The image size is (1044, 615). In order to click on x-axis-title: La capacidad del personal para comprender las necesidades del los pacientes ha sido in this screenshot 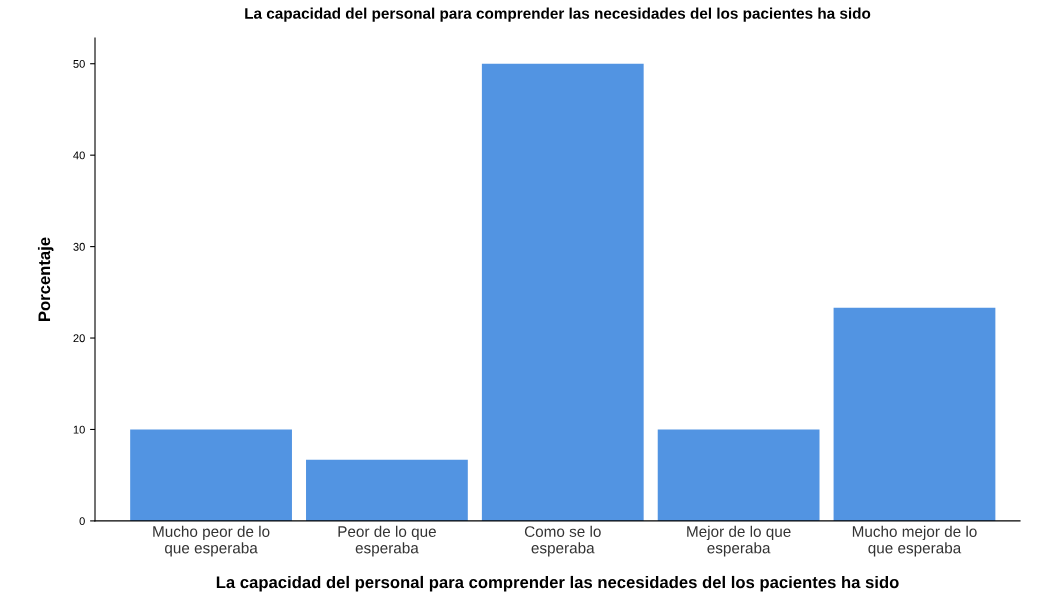, I will do `click(557, 583)`.